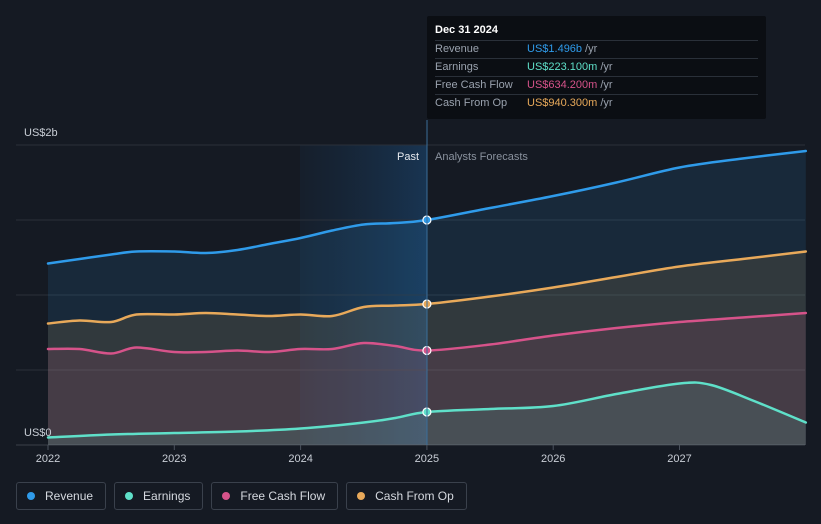 The image size is (821, 524). What do you see at coordinates (414, 496) in the screenshot?
I see `legend-label: Cash From Op` at bounding box center [414, 496].